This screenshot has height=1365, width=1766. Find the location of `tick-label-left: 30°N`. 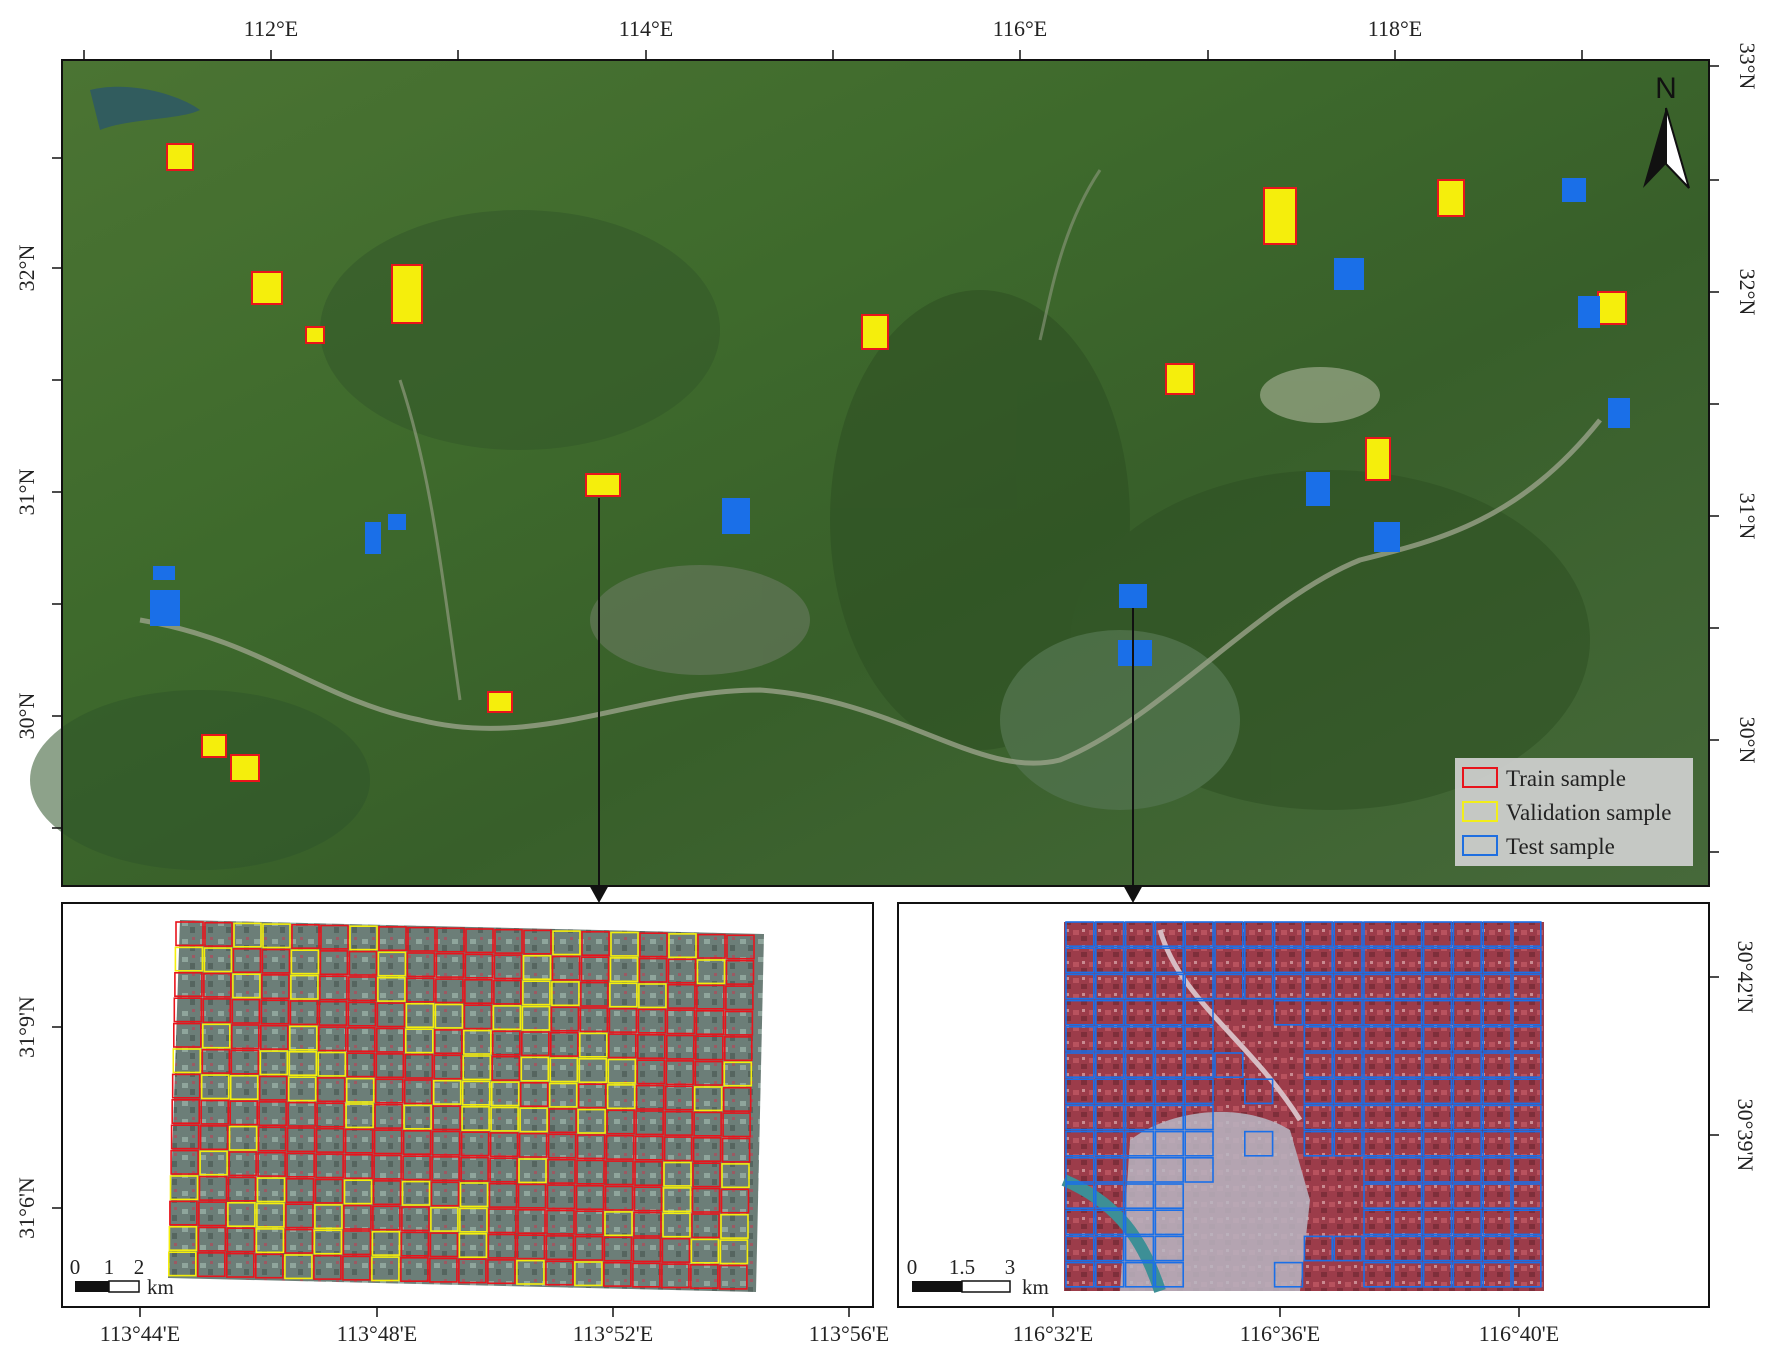

tick-label-left: 30°N is located at coordinates (26, 716).